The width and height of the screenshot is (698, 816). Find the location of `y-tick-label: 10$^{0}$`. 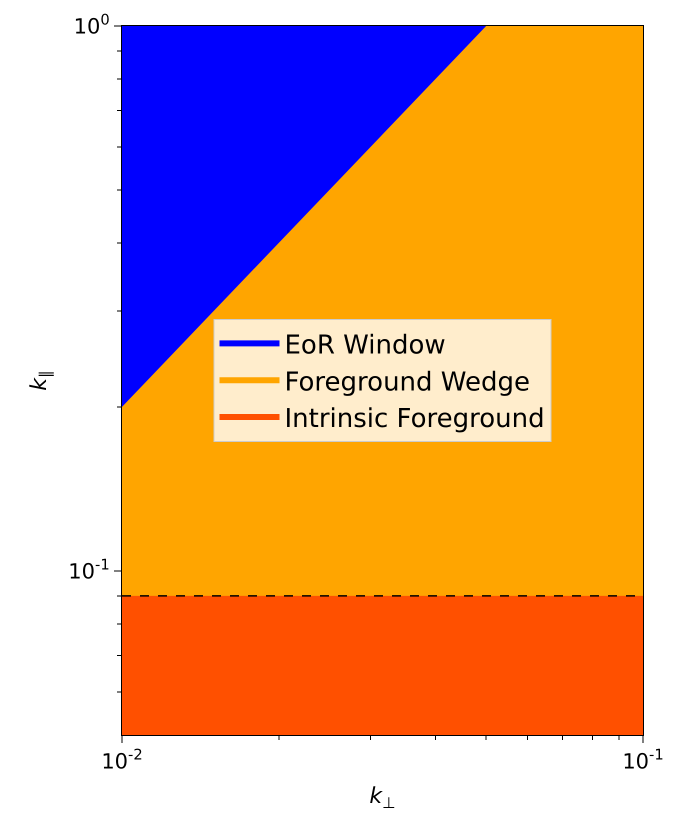

y-tick-label: 10$^{0}$ is located at coordinates (92, 25).